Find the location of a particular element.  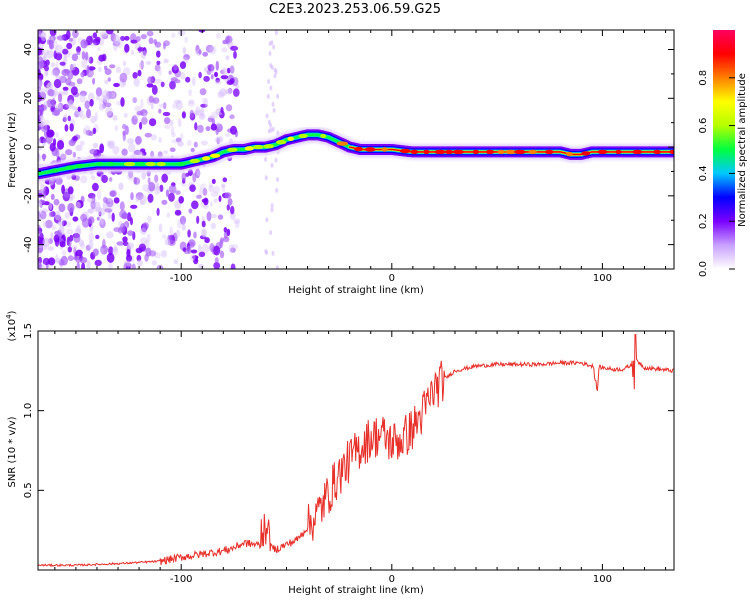

snr-multiplier: (x104) is located at coordinates (11, 325).